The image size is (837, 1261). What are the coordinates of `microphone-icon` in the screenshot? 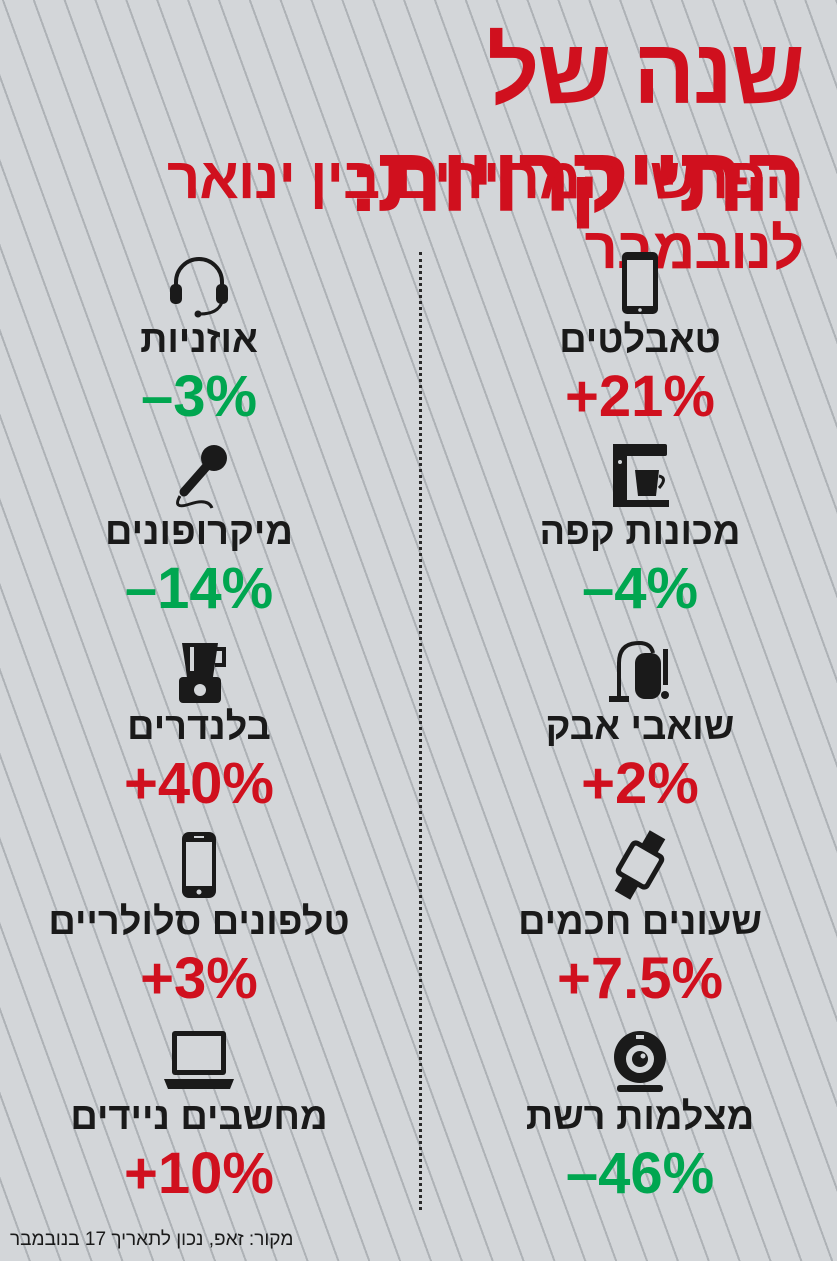 It's located at (201, 477).